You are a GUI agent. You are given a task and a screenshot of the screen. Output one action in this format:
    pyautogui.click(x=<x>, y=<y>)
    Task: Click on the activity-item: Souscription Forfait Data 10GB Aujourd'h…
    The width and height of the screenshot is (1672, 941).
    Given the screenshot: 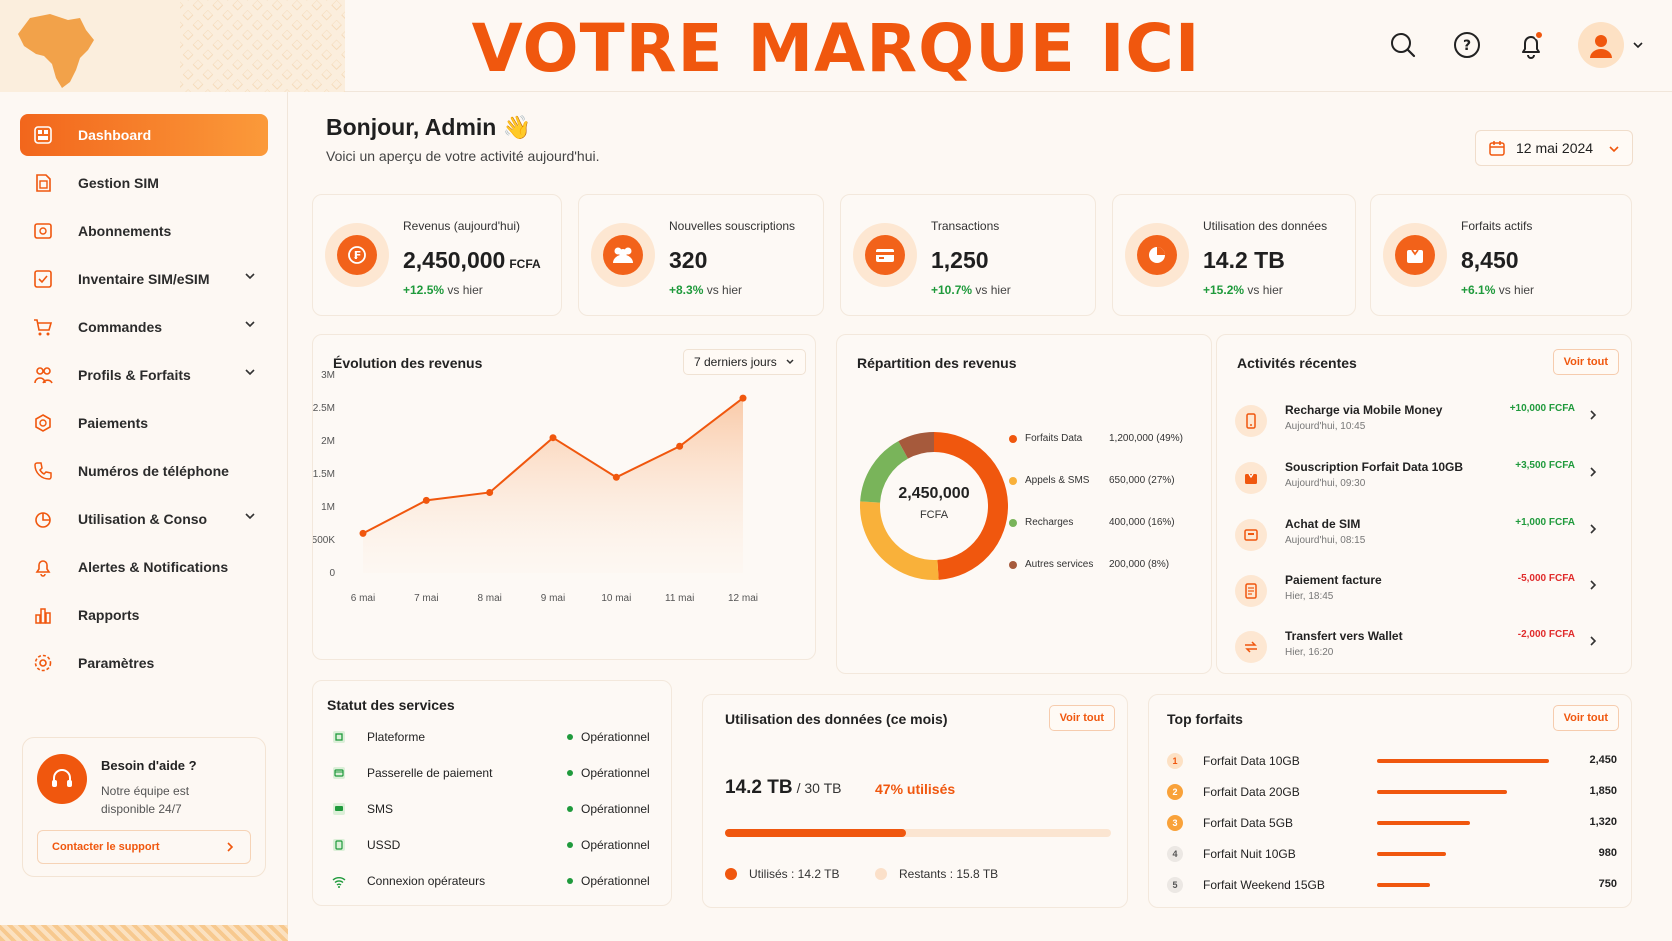 What is the action you would take?
    pyautogui.click(x=1419, y=482)
    